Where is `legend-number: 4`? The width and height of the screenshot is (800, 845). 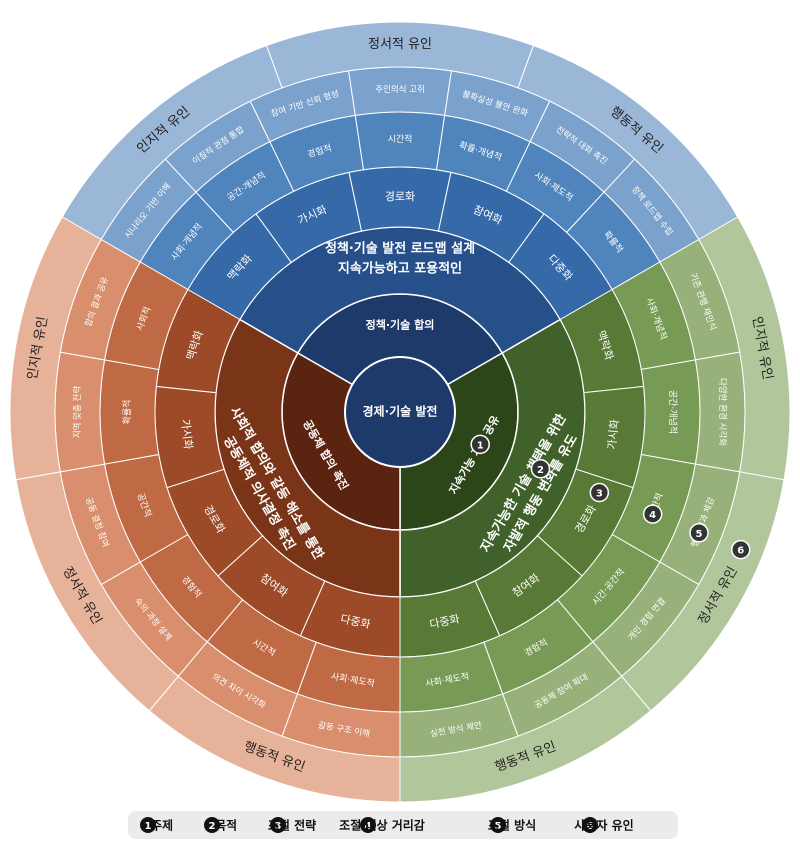 legend-number: 4 is located at coordinates (368, 826).